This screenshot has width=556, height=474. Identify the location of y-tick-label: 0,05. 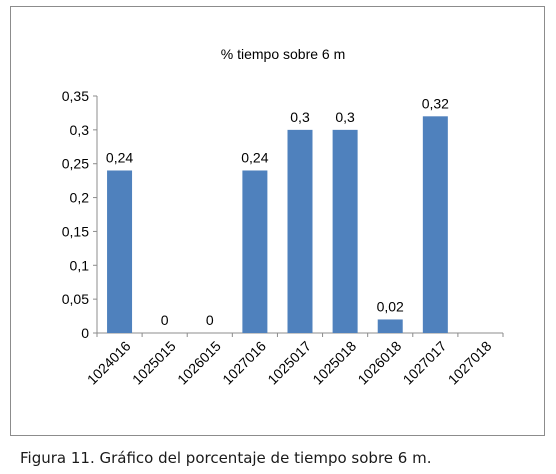
(75, 299).